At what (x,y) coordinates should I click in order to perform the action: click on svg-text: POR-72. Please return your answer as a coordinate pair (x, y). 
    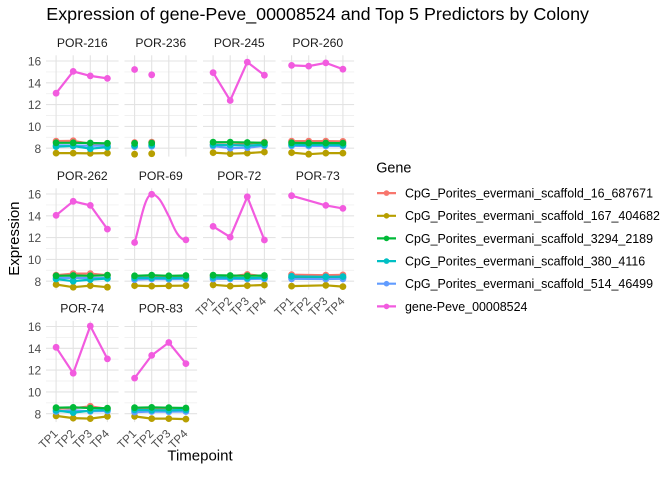
    Looking at the image, I should click on (239, 176).